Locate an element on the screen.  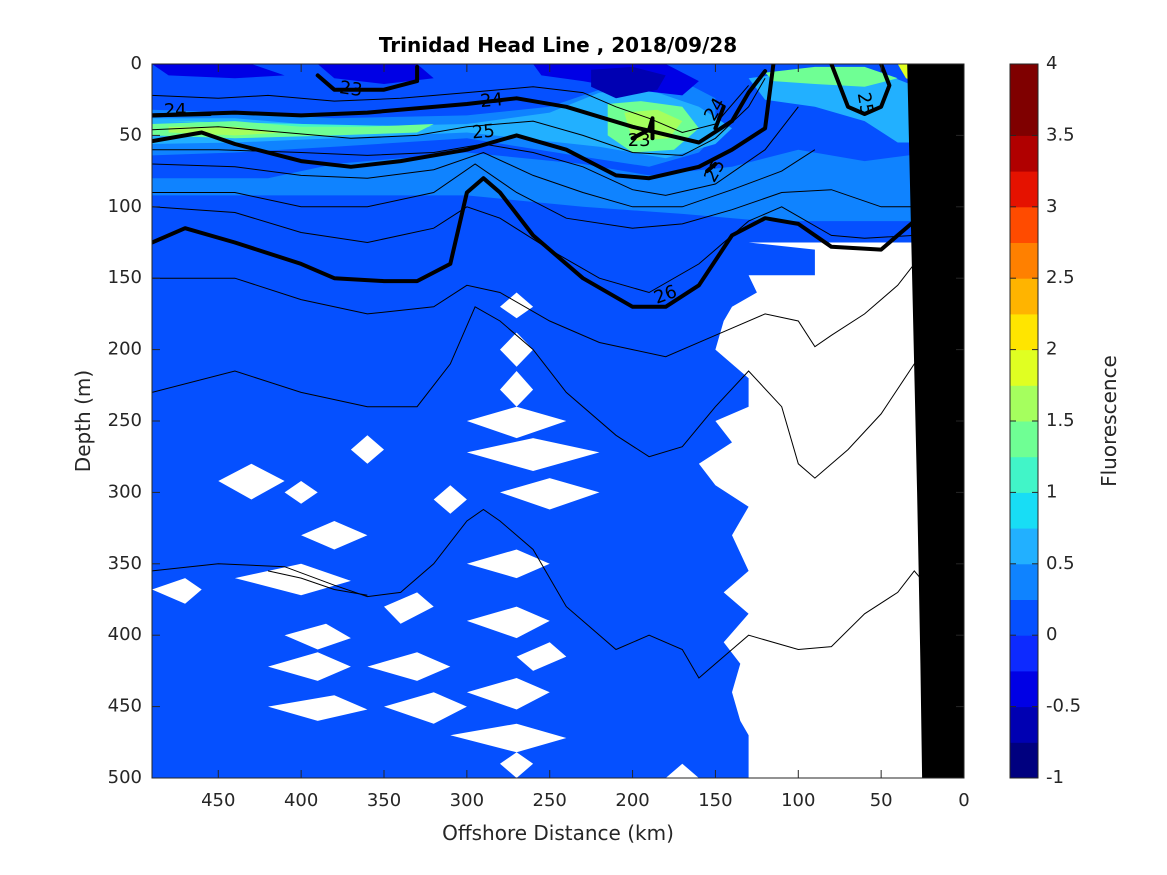
colorbar-ticks: 4 3.5 3 2.5 2 1.5 1 0.5 0 -0.5 -1 is located at coordinates (1045, 420).